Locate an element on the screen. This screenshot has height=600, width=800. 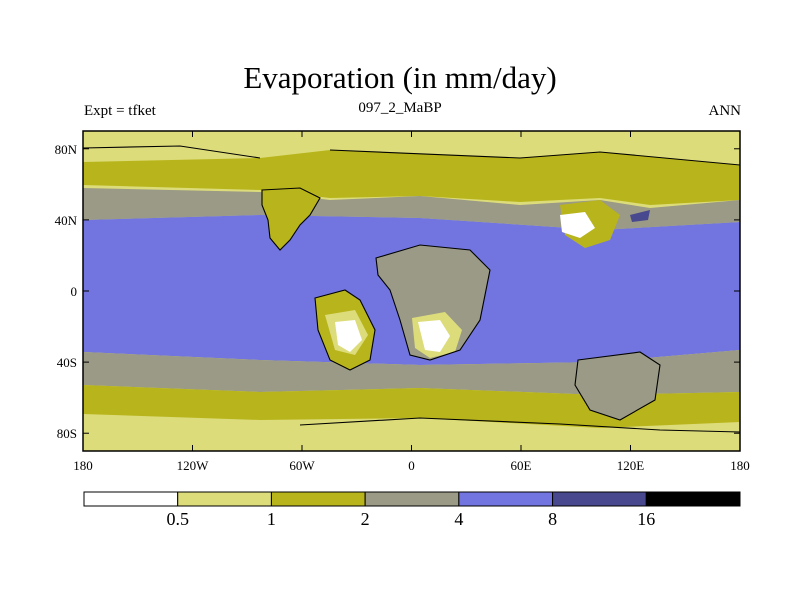
field-north-midlat is located at coordinates (411, 177).